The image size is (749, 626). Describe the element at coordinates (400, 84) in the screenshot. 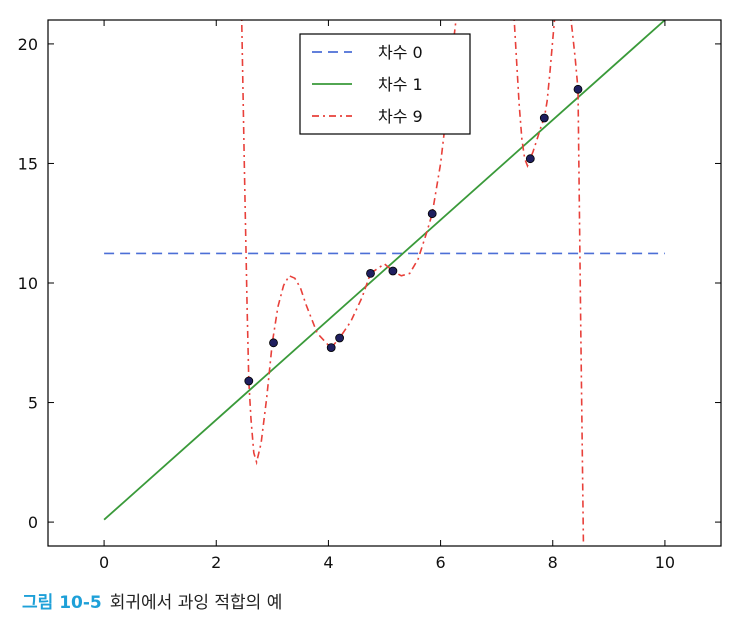

I see `legend-label: 차수 1` at that location.